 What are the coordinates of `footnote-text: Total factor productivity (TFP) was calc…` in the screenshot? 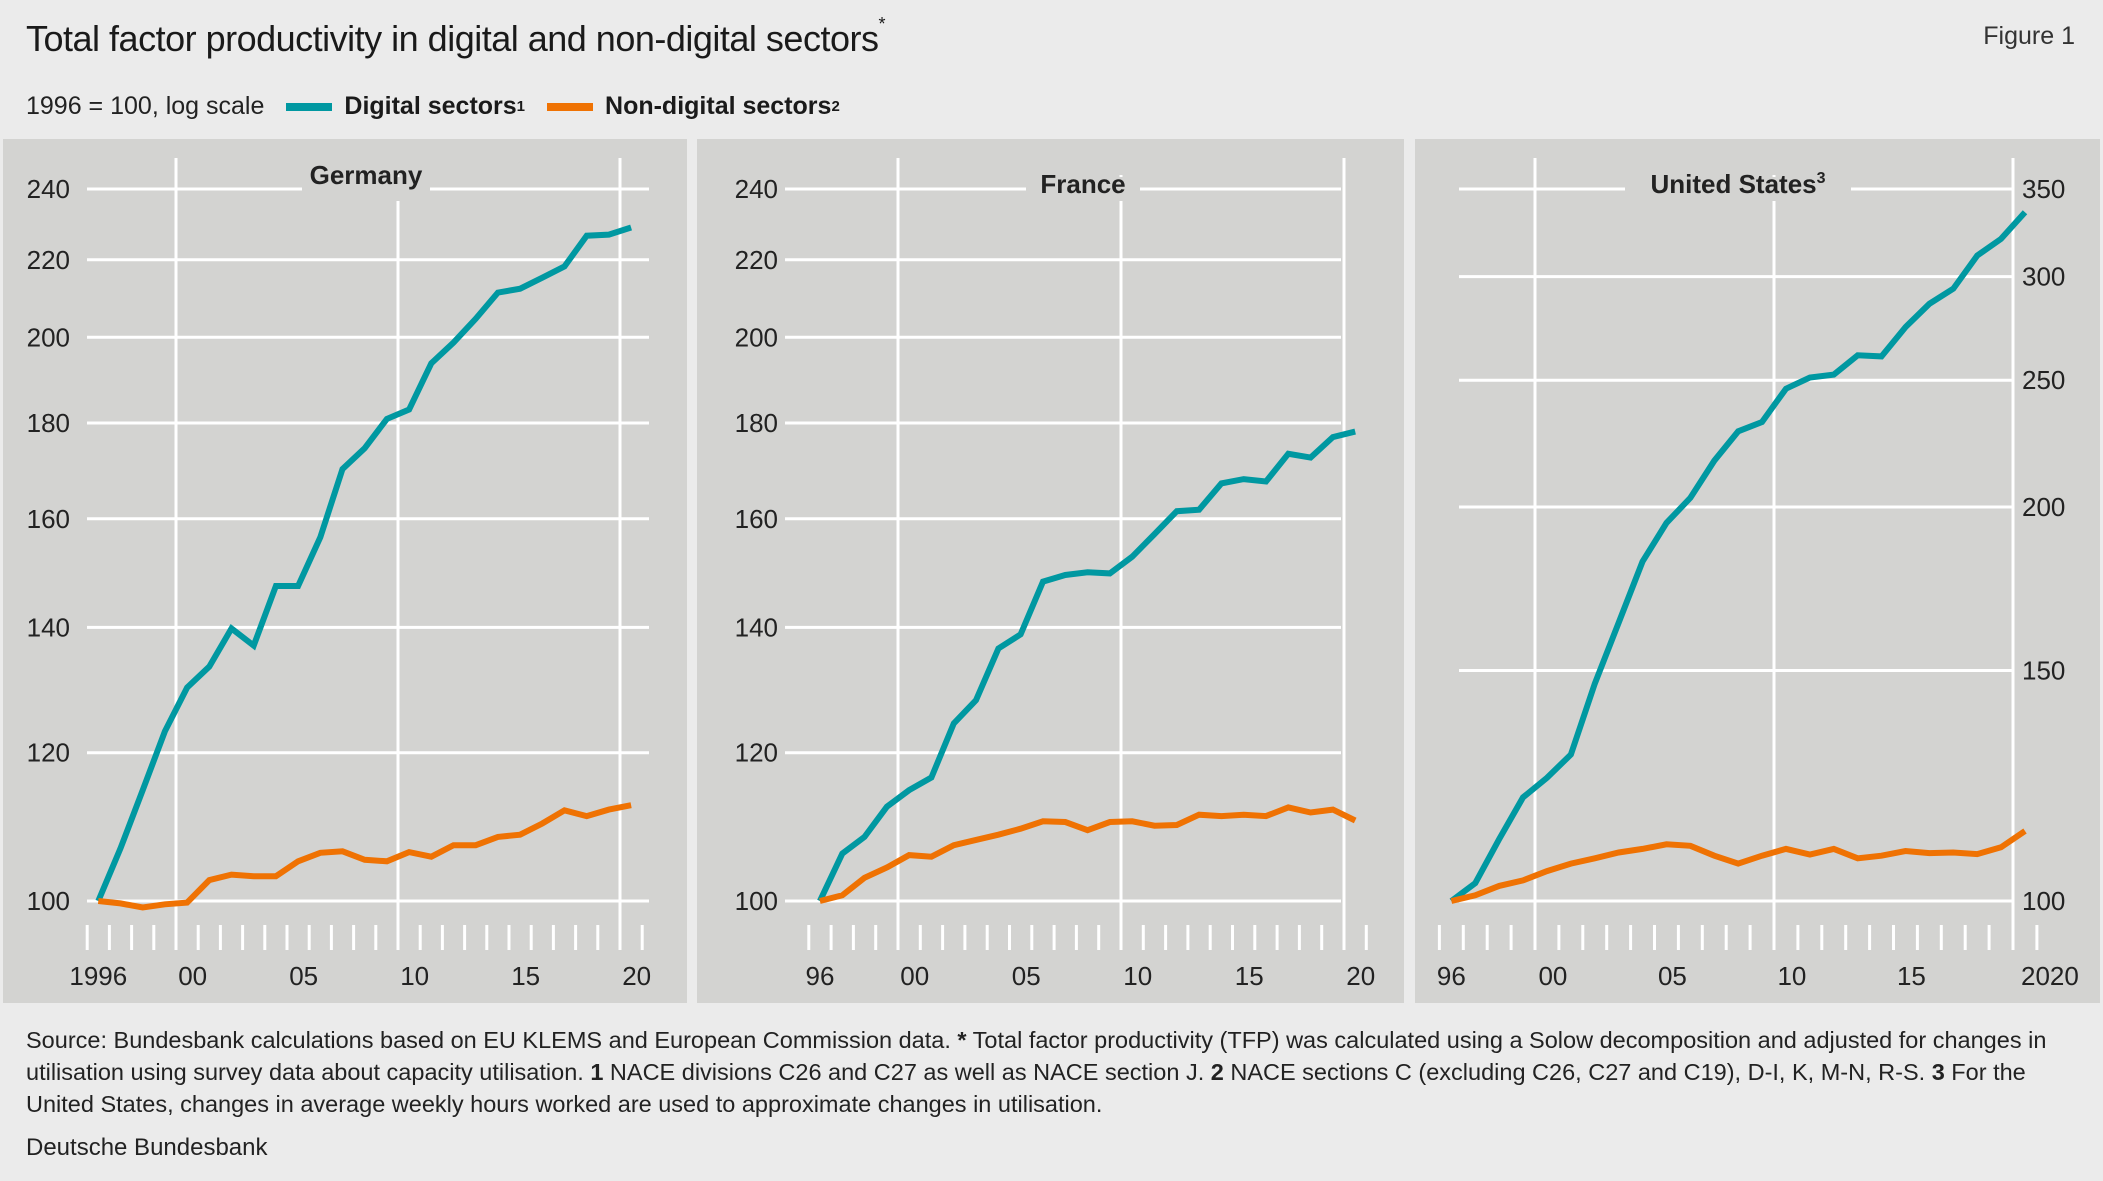 It's located at (1036, 1056).